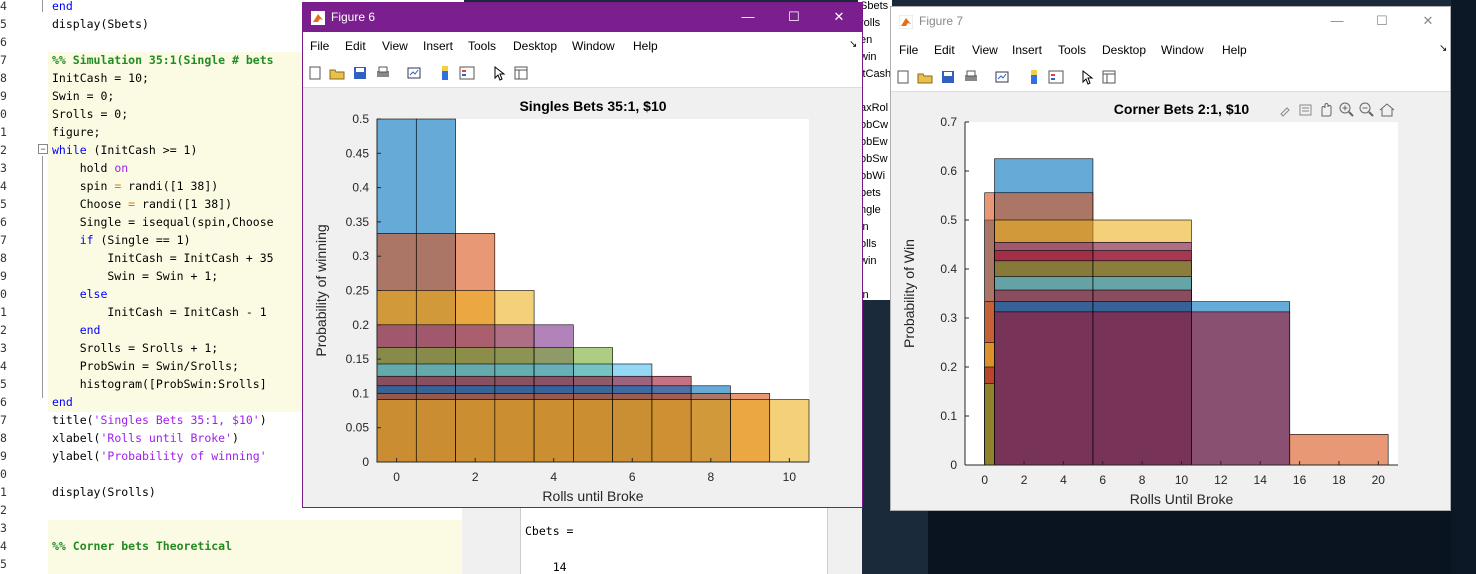 The width and height of the screenshot is (1476, 574). Describe the element at coordinates (1428, 20) in the screenshot. I see `close-button: ✕` at that location.